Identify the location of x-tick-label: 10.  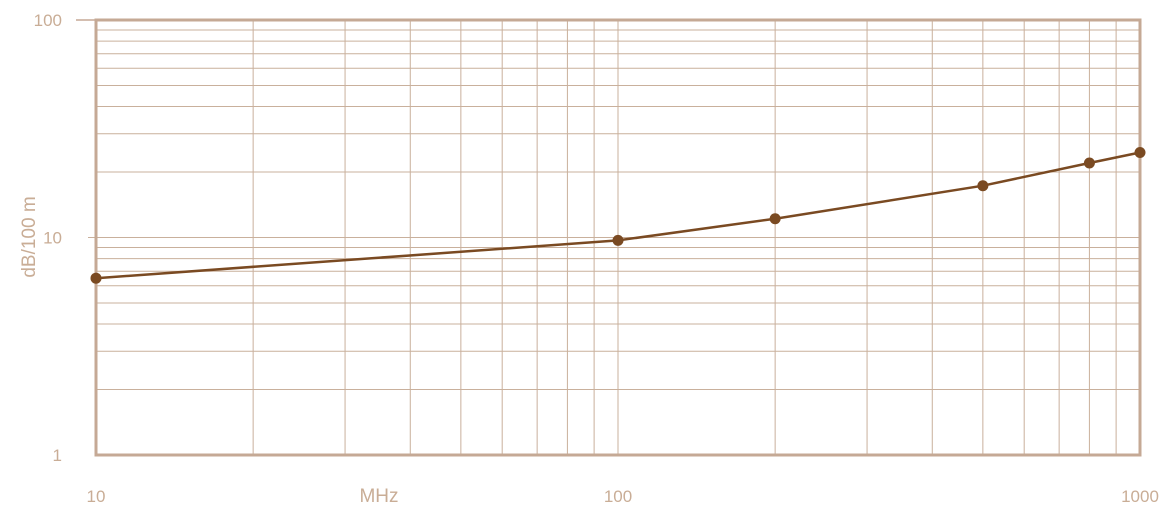
(96, 496).